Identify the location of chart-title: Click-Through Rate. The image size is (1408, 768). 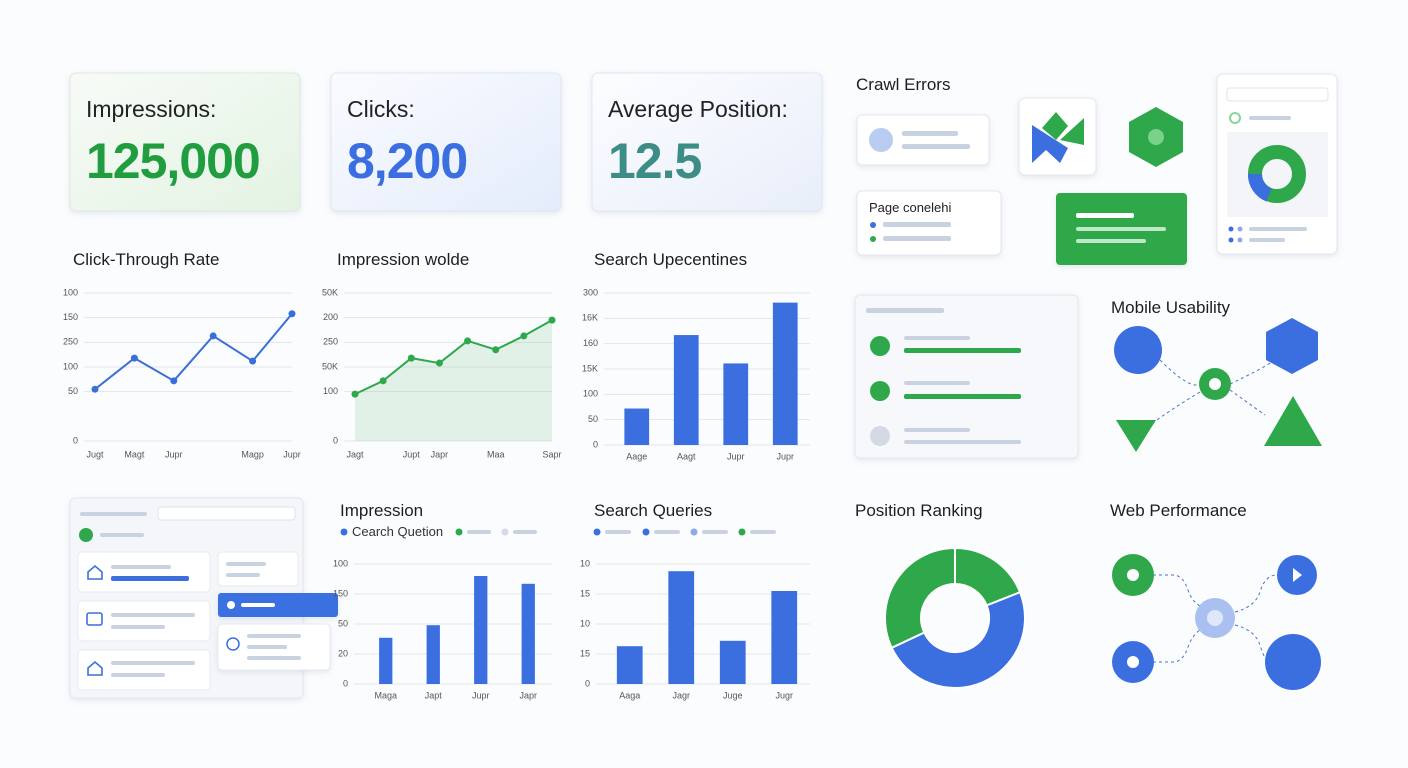
(146, 259).